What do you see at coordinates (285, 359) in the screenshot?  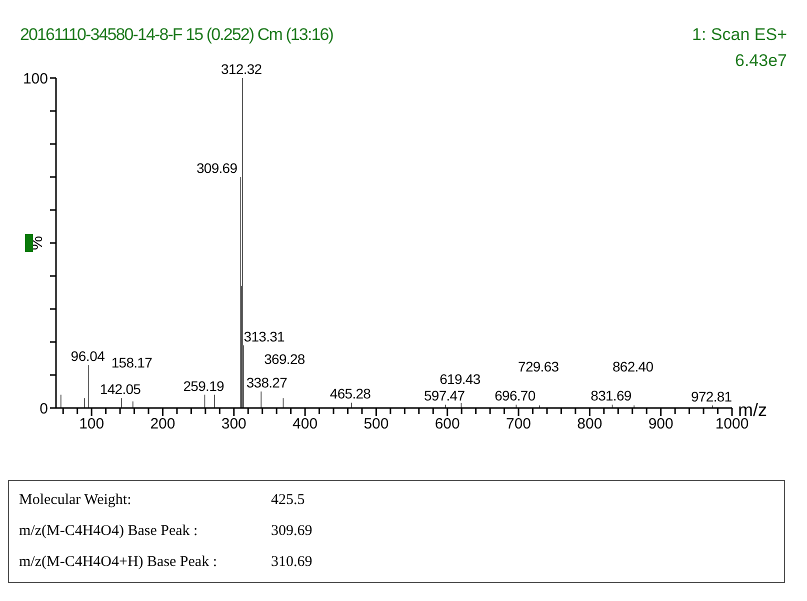 I see `annotation: 369.28` at bounding box center [285, 359].